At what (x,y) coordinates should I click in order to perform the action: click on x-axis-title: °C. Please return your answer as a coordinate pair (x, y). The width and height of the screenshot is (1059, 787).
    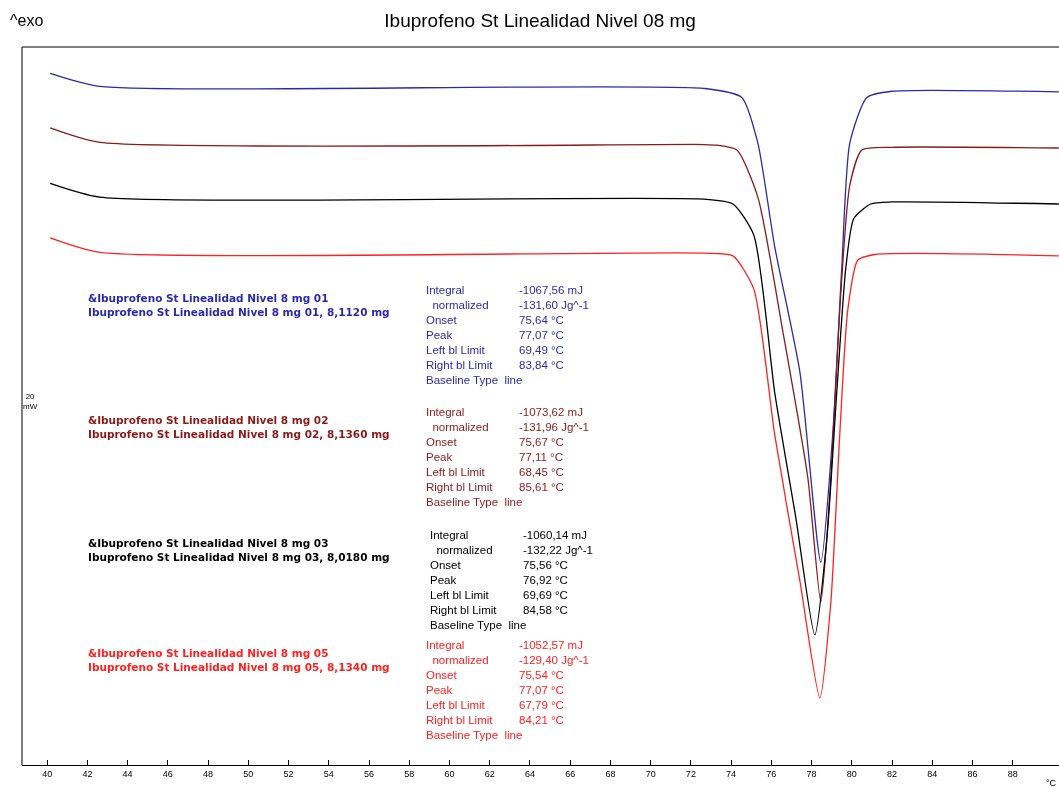
    Looking at the image, I should click on (1051, 782).